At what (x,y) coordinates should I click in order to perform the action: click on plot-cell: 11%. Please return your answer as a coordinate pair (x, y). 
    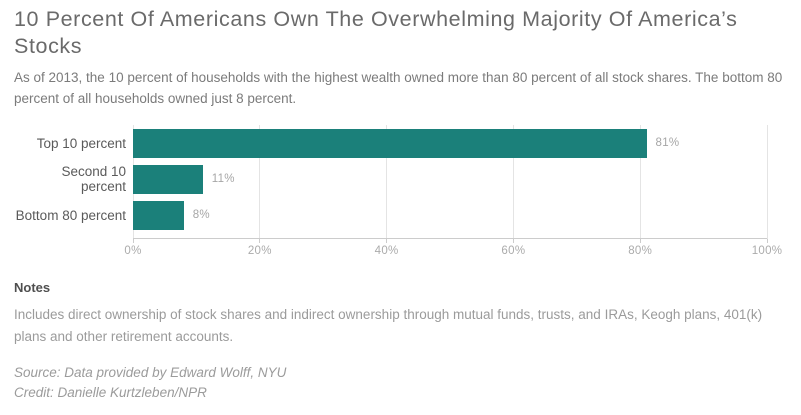
    Looking at the image, I should click on (450, 179).